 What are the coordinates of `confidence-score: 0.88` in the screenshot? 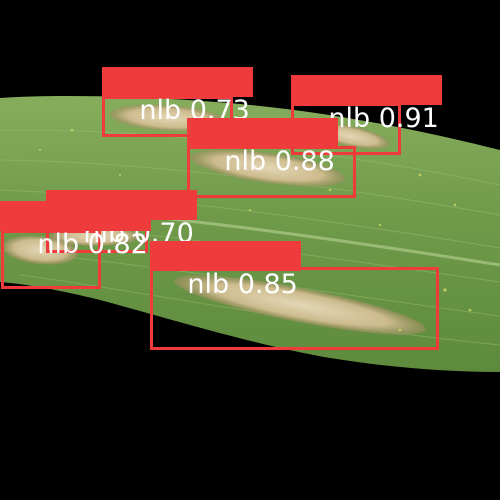 It's located at (304, 161).